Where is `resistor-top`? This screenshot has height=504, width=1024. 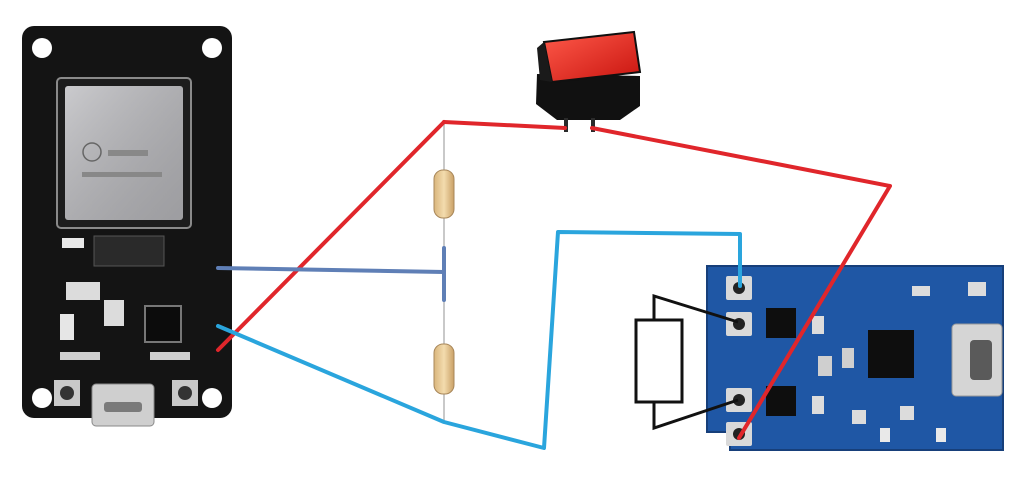 resistor-top is located at coordinates (444, 194).